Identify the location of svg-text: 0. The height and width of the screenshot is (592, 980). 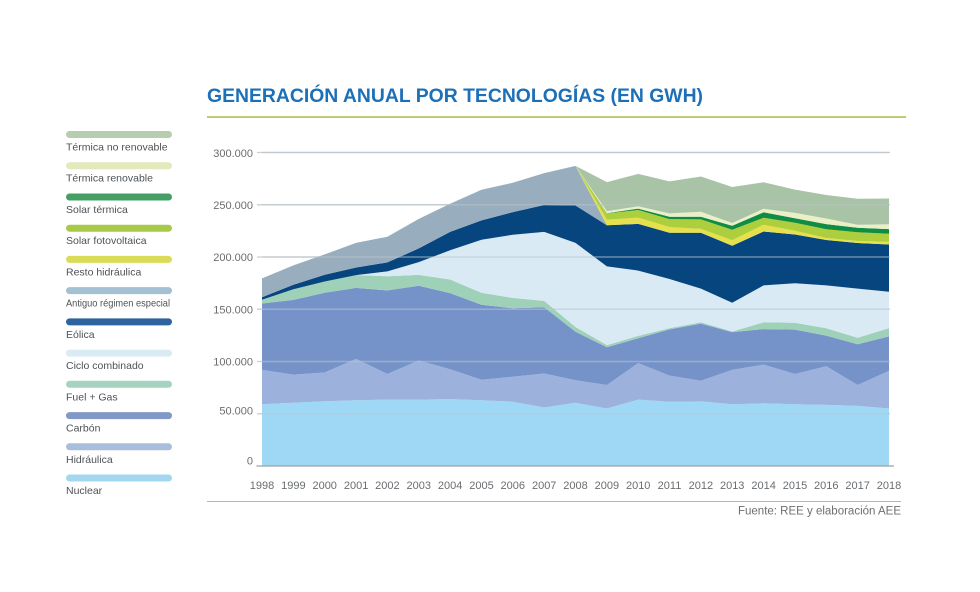
(250, 462).